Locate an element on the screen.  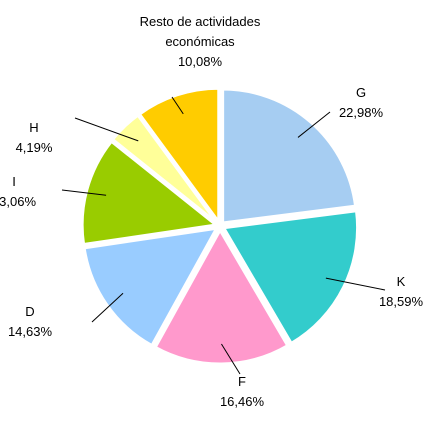
category-name: Resto de actividades económicas is located at coordinates (200, 31).